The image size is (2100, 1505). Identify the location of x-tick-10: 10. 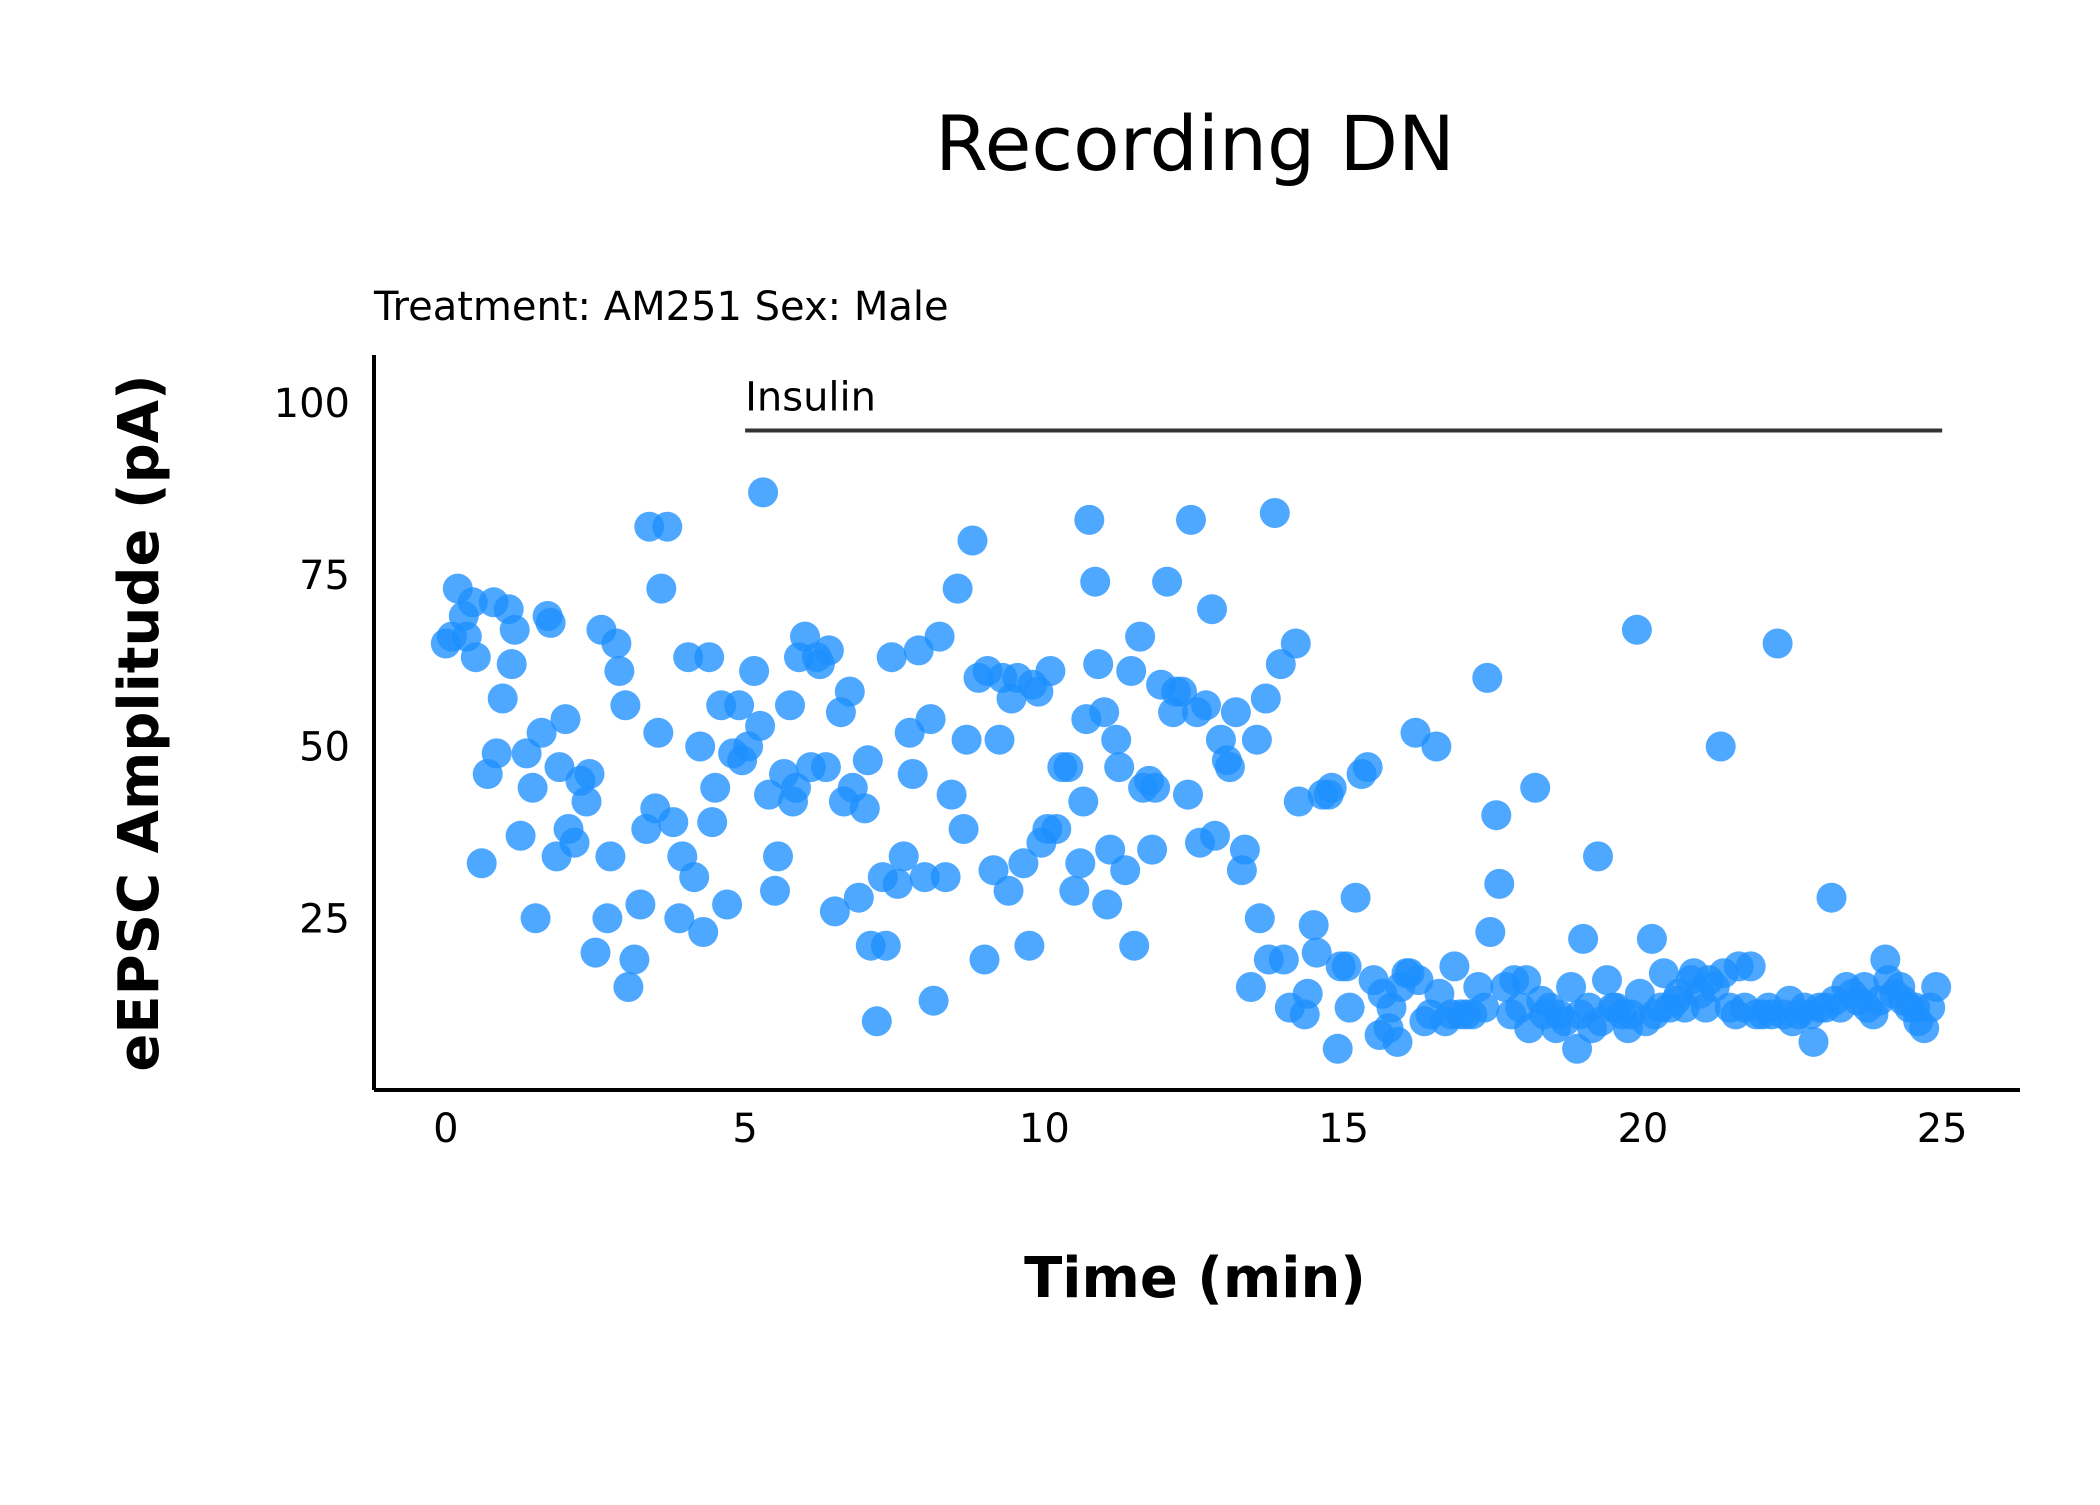
(1044, 1129).